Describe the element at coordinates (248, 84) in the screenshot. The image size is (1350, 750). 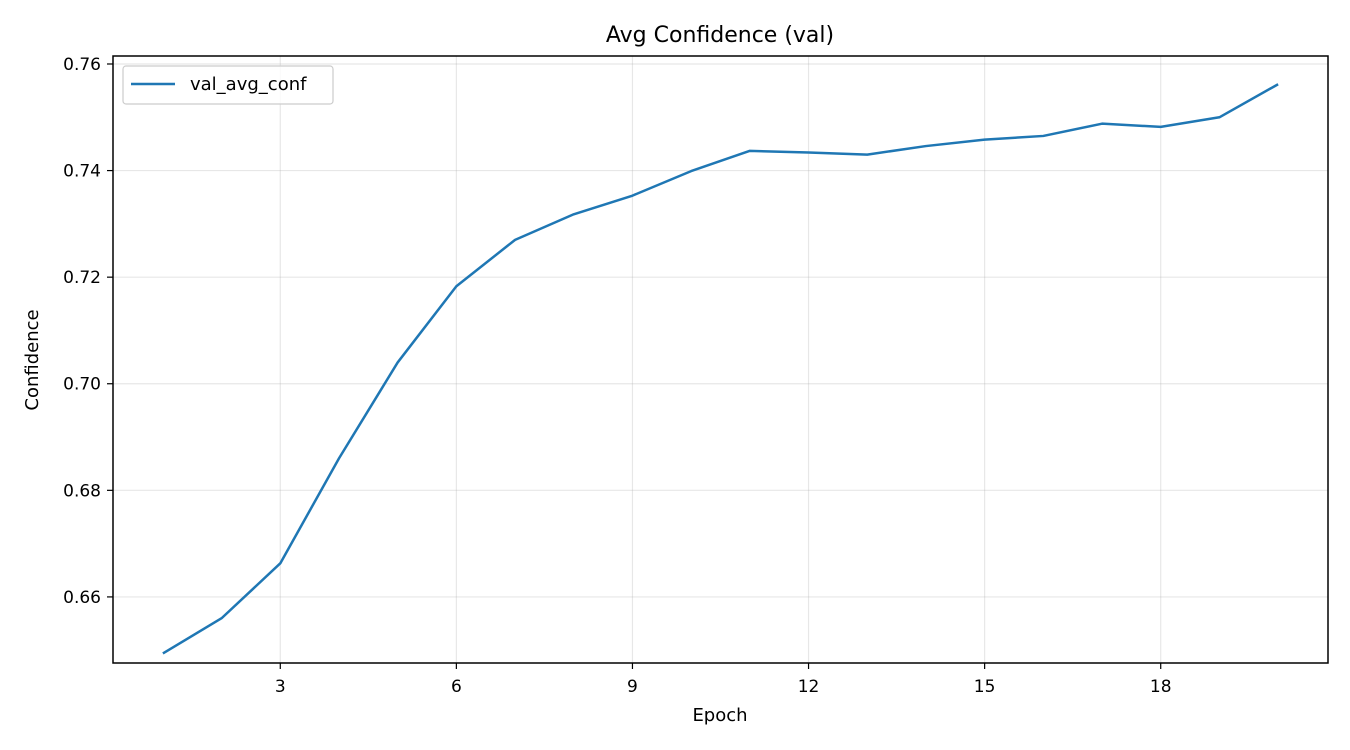
I see `legend-label: val_avg_conf` at that location.